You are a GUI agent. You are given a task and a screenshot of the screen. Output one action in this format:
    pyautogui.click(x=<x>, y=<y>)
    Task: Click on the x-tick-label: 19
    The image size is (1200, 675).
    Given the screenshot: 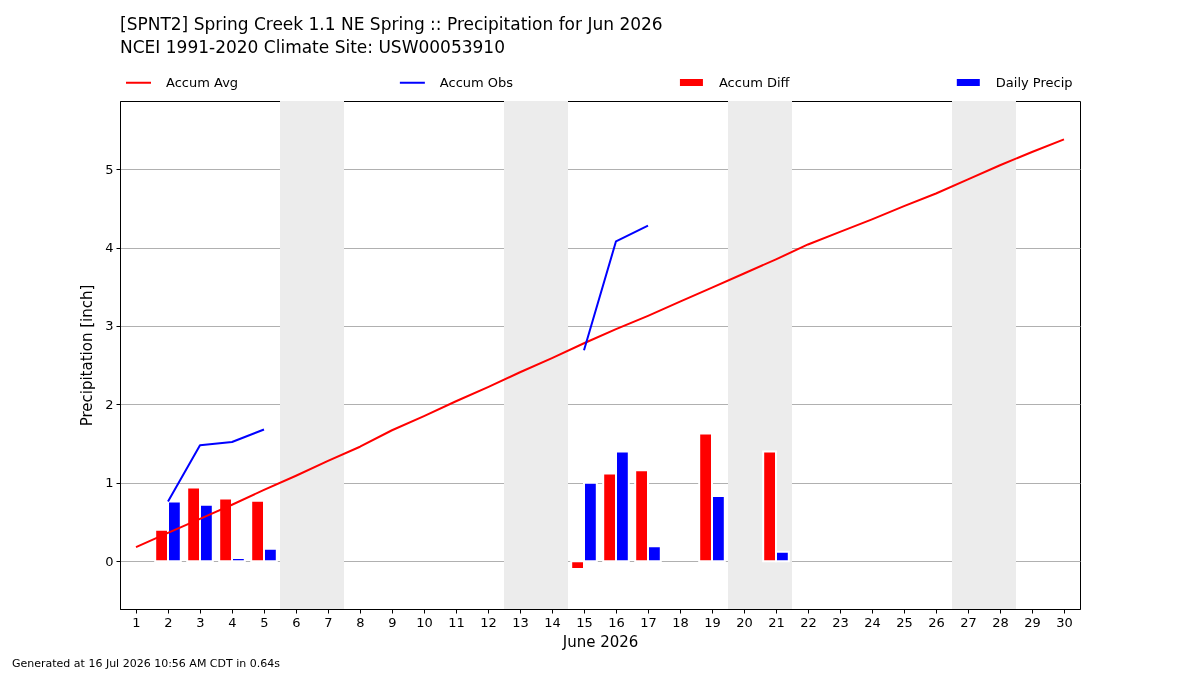 What is the action you would take?
    pyautogui.click(x=712, y=622)
    